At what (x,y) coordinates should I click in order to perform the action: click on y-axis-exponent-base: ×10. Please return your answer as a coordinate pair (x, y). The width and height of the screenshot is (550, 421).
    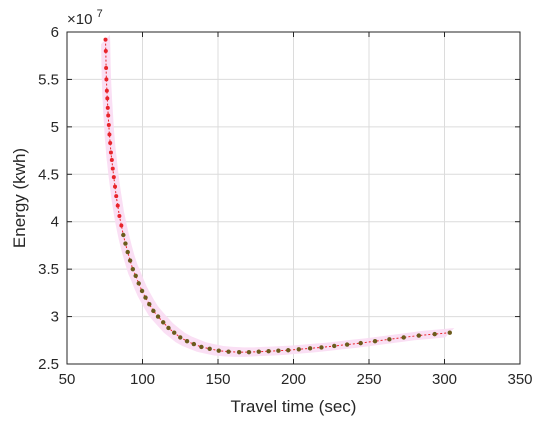
    Looking at the image, I should click on (79, 19).